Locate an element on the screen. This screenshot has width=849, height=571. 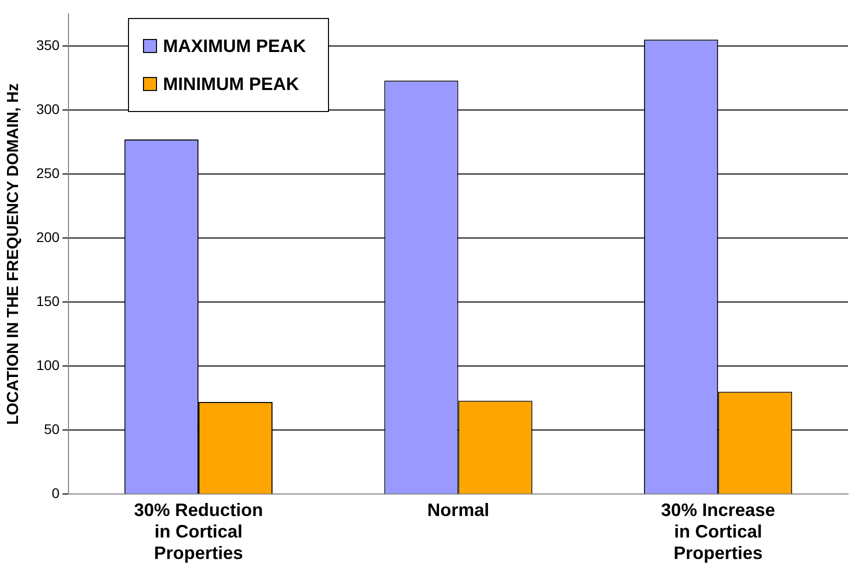
legend-label: MINIMUM PEAK is located at coordinates (231, 84).